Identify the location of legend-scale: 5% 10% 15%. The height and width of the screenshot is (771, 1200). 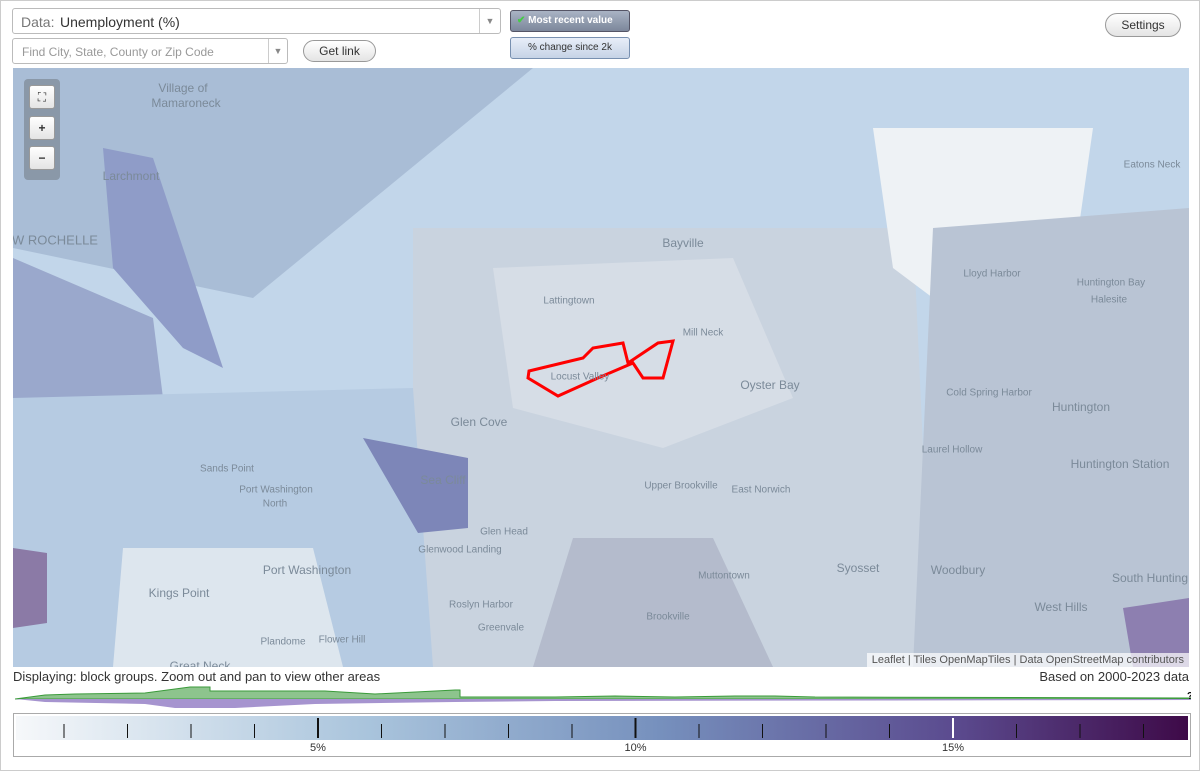
(602, 735).